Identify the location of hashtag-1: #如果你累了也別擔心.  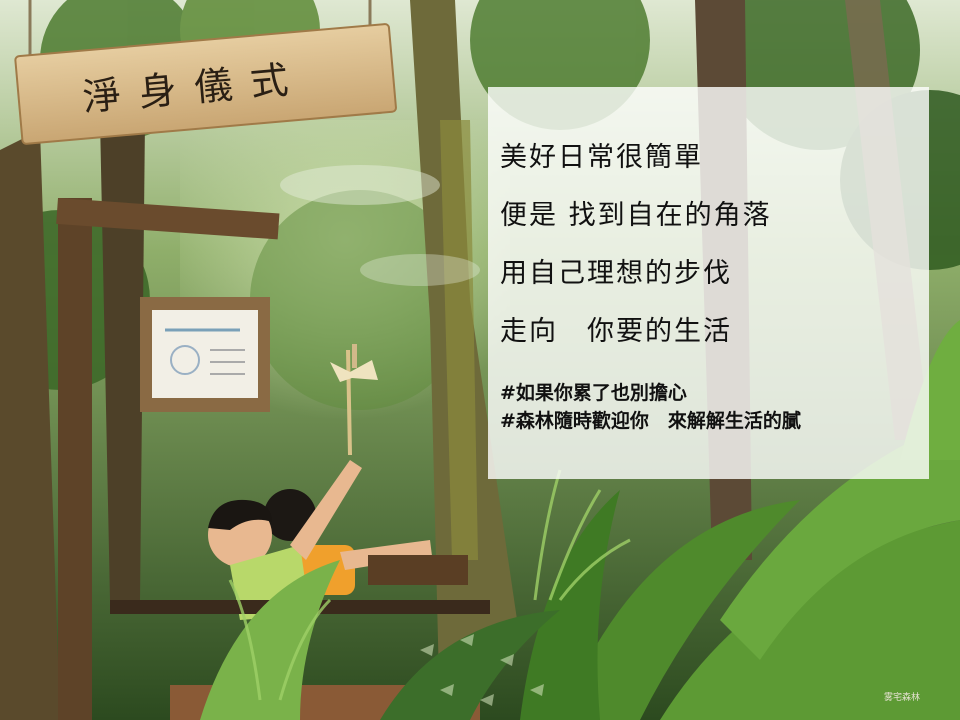
(593, 393).